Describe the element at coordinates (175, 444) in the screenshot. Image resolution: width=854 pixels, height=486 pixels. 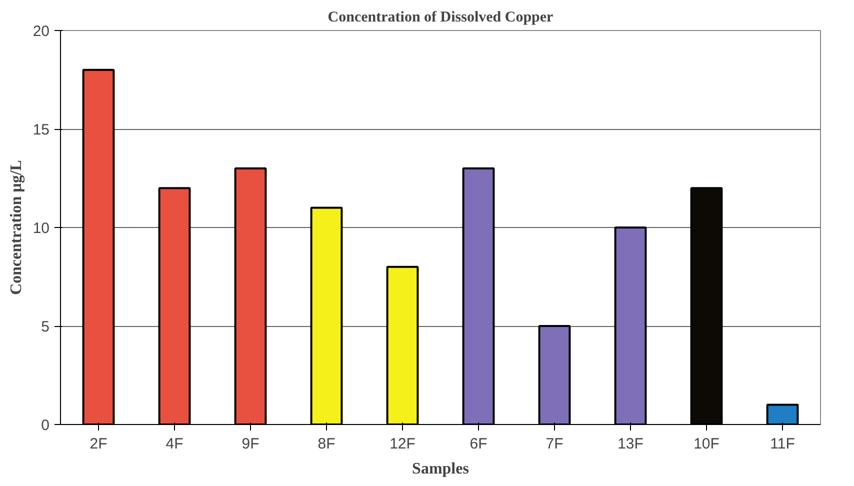
I see `x-tick-label: 4F` at that location.